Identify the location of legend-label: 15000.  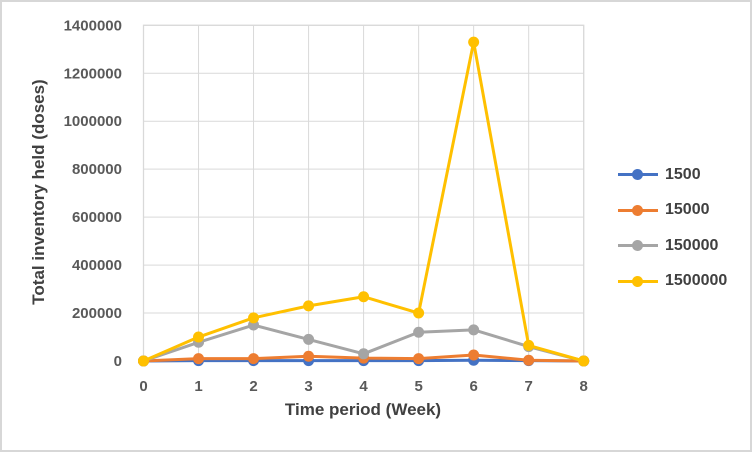
(687, 210).